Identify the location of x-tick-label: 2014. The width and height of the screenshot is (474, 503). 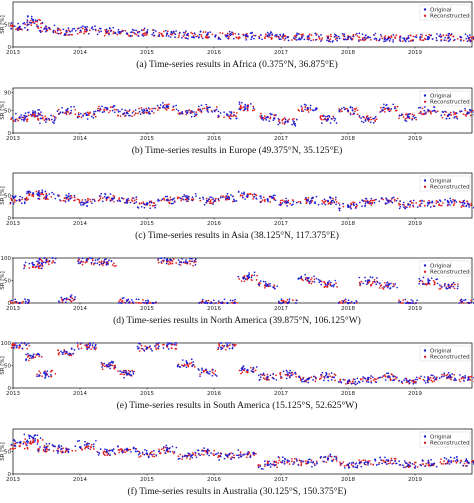
(80, 394).